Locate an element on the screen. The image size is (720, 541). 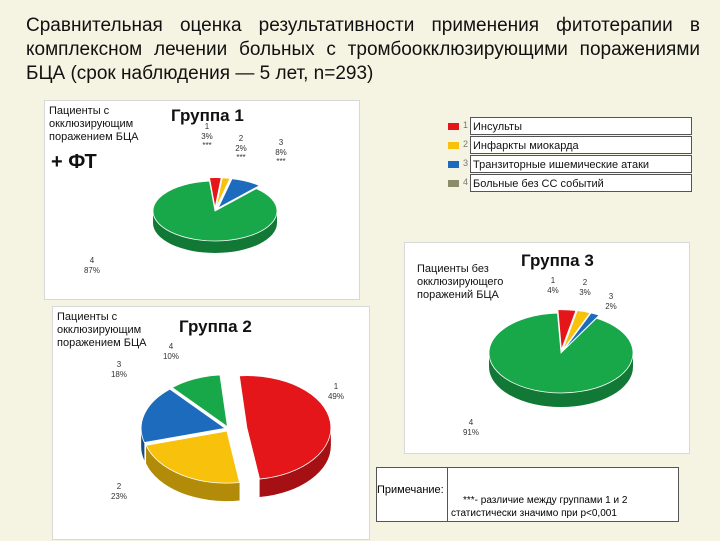
percent-label: 49% is located at coordinates (336, 396).